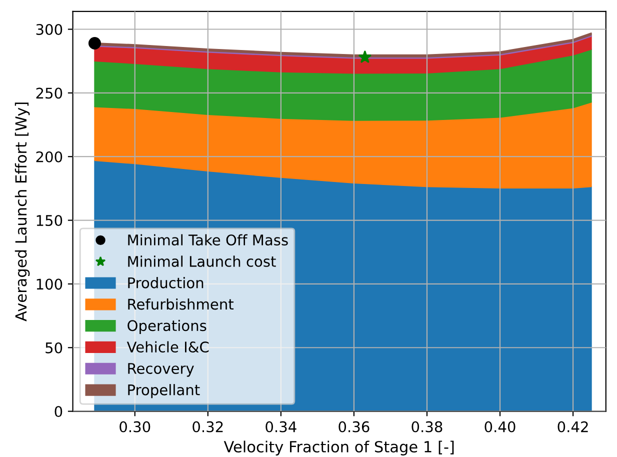 This screenshot has height=457, width=617. Describe the element at coordinates (167, 327) in the screenshot. I see `legend-label: Operations` at that location.